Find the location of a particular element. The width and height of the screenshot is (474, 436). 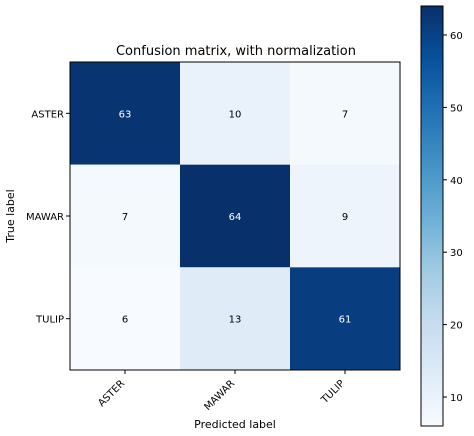

cell-value-label: 64 is located at coordinates (235, 217).